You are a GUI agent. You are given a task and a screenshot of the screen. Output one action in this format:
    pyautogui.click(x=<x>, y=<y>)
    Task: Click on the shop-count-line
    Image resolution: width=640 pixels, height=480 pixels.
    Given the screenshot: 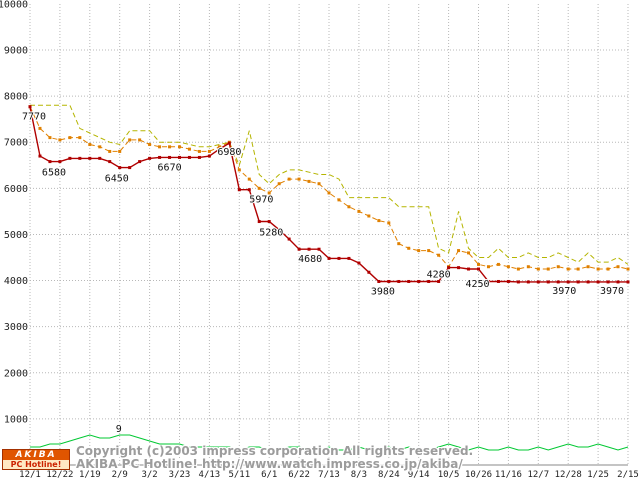 What is the action you would take?
    pyautogui.click(x=329, y=442)
    